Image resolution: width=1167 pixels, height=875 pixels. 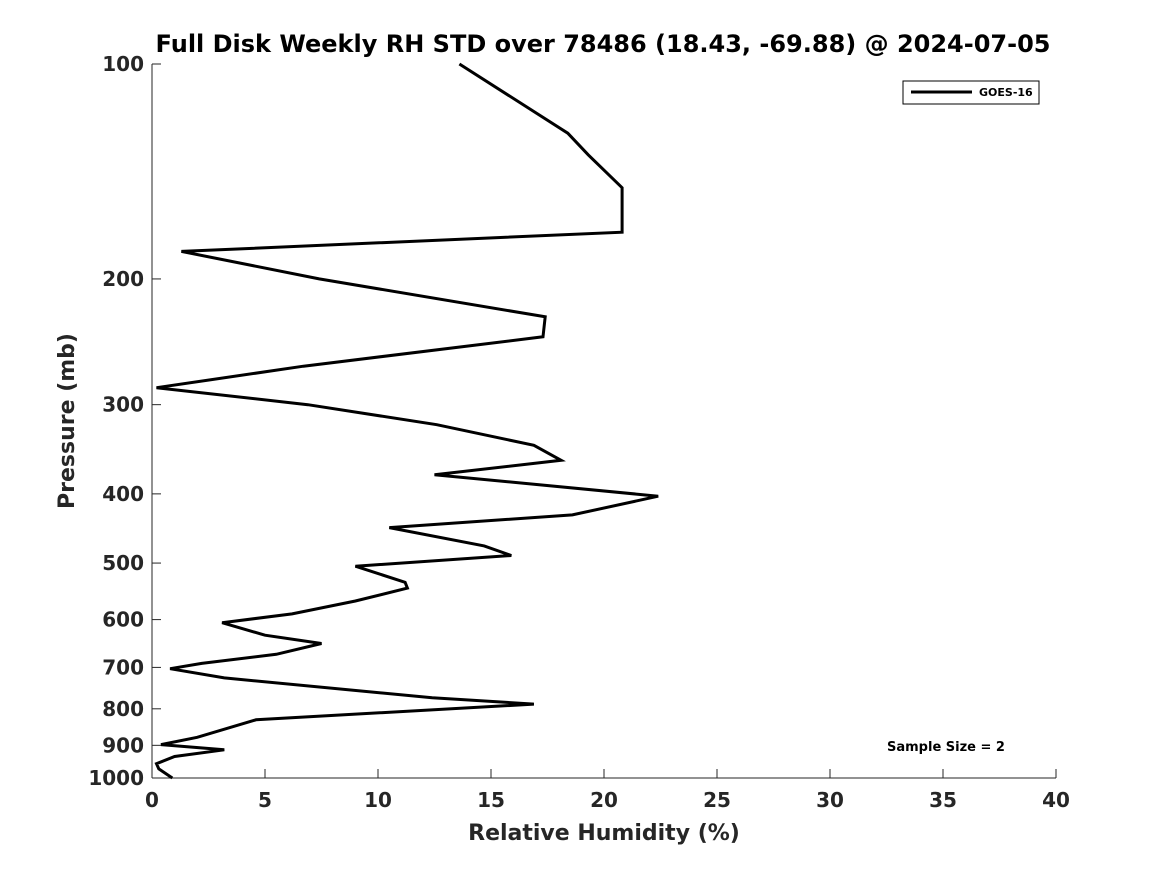 I want to click on x-tick-label: 30, so click(x=830, y=800).